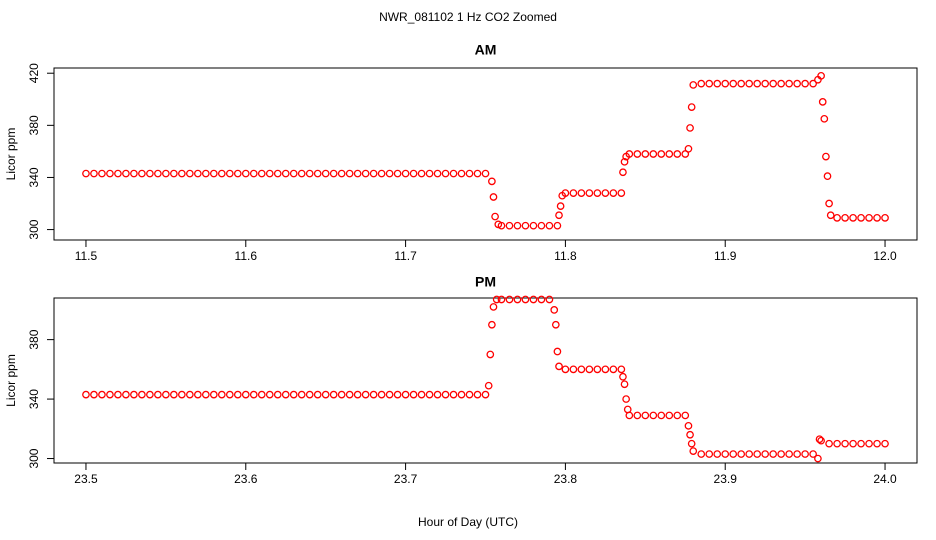 This screenshot has height=540, width=936. What do you see at coordinates (34, 399) in the screenshot?
I see `y-tick-label: 340` at bounding box center [34, 399].